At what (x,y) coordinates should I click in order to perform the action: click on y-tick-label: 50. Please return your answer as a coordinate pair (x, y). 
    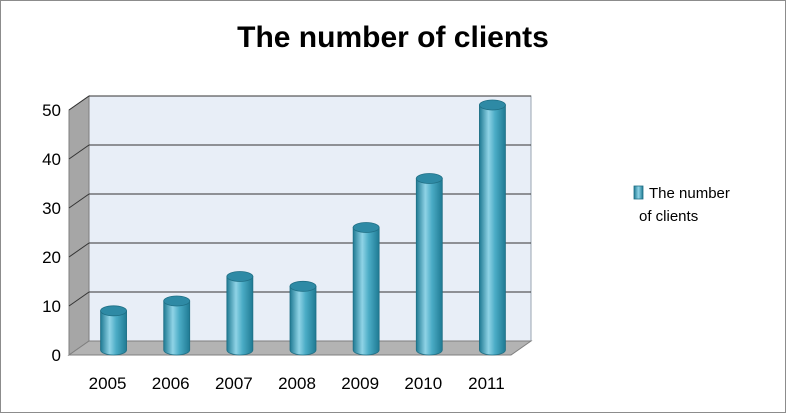
    Looking at the image, I should click on (51, 110).